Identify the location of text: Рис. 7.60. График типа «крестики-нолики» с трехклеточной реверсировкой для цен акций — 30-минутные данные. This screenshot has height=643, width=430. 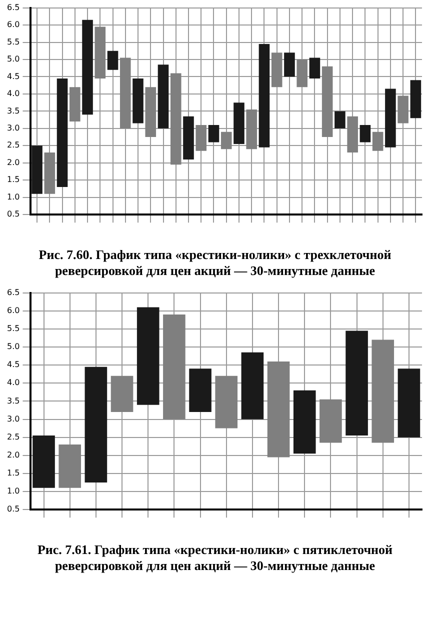
(215, 263).